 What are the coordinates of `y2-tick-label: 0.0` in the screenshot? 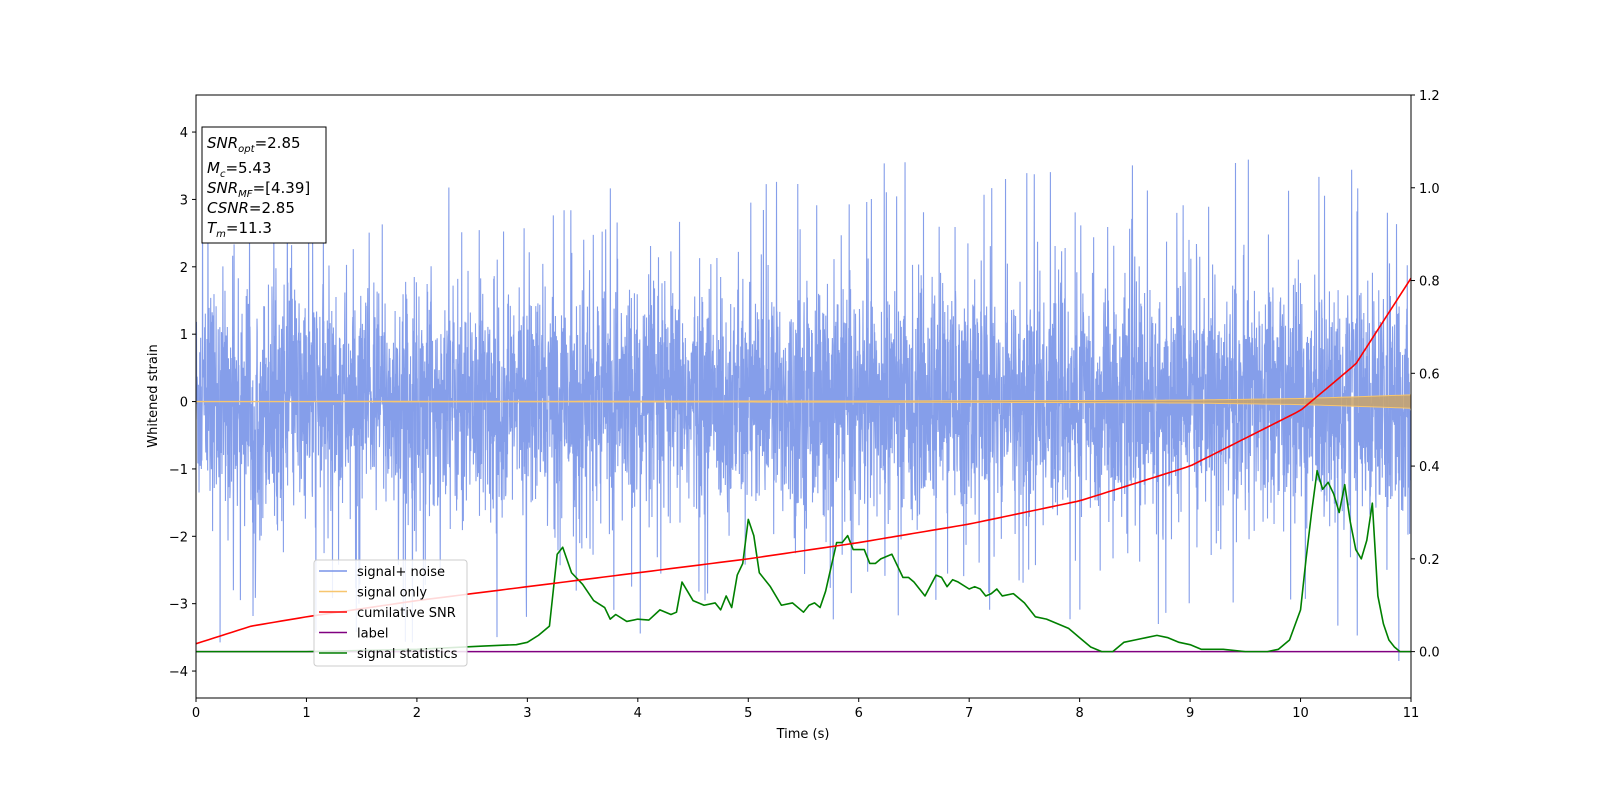 It's located at (1429, 653).